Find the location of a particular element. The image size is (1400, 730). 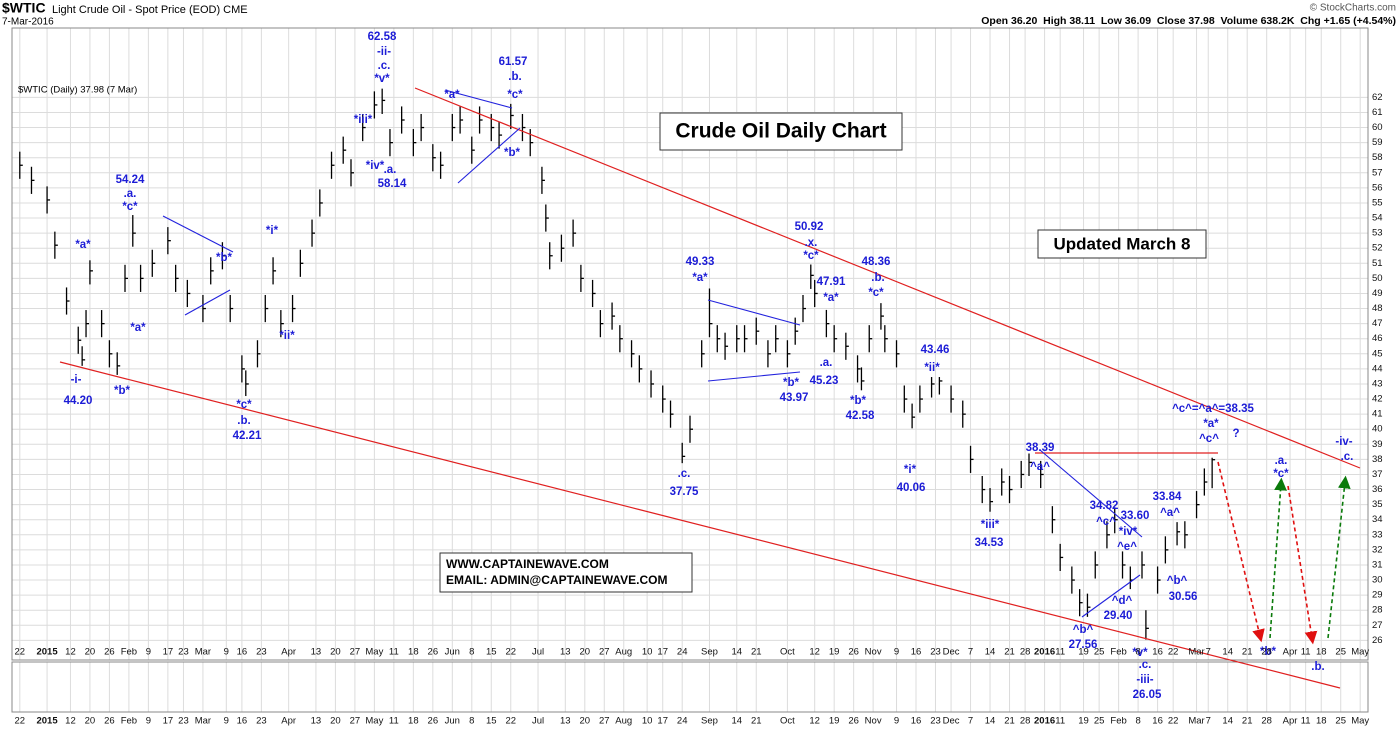

x-tick-label: Sep is located at coordinates (709, 721).